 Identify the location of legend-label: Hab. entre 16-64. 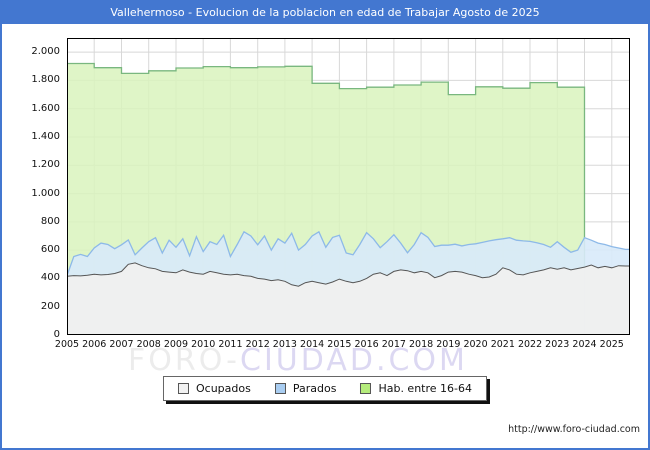
(425, 388).